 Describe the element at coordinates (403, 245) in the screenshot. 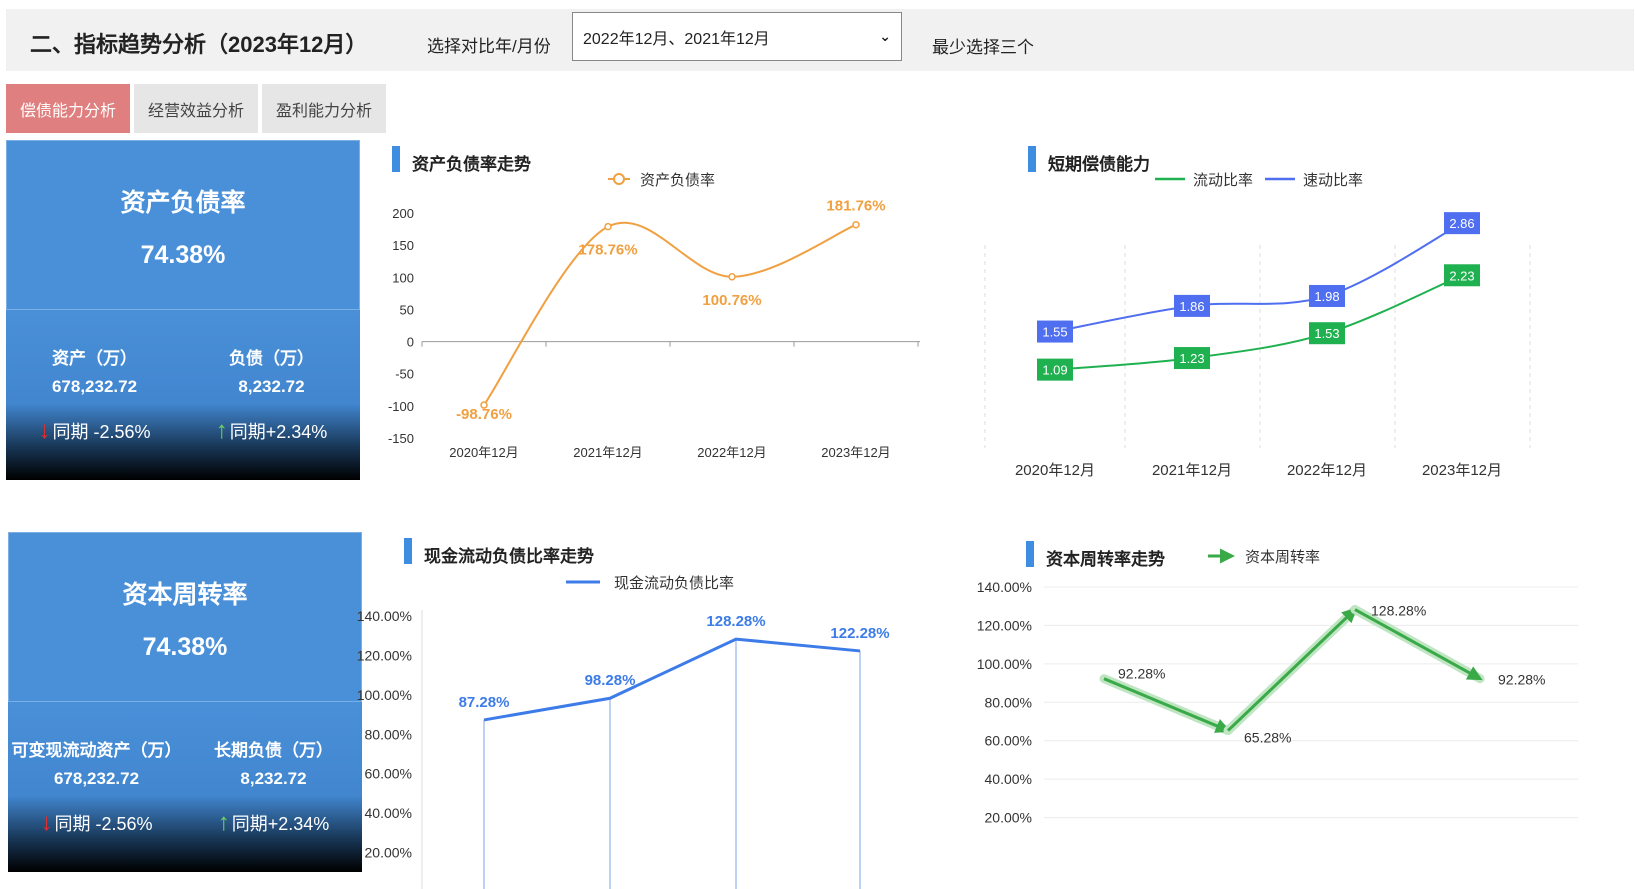

I see `y-tick-label: 150` at that location.